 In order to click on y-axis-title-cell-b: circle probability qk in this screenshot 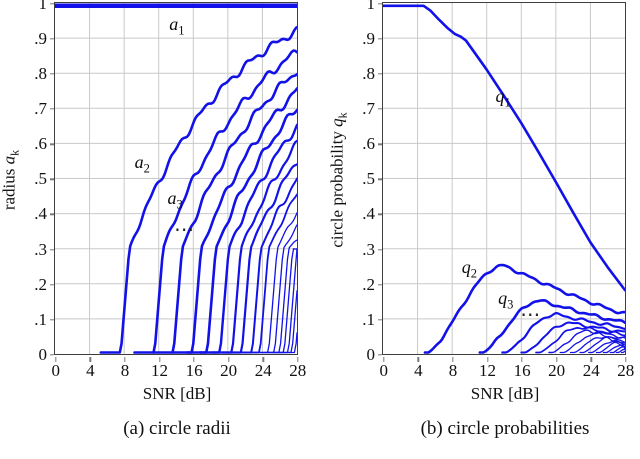, I will do `click(338, 179)`.